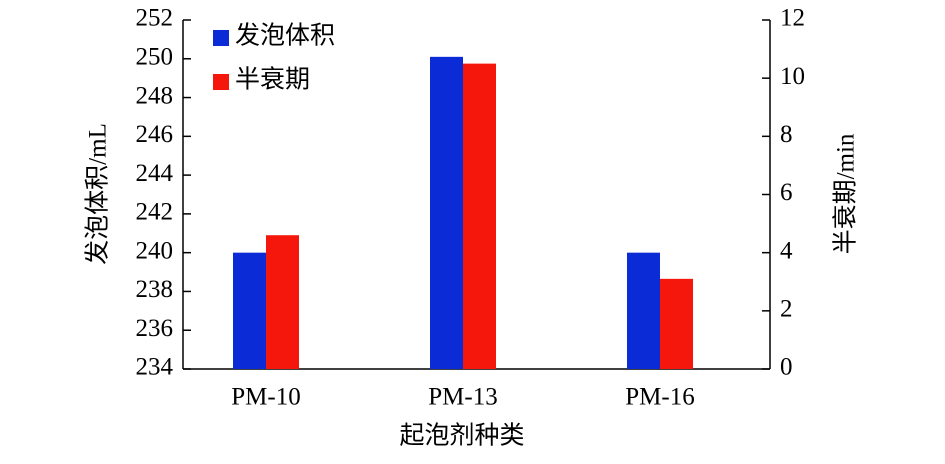  What do you see at coordinates (155, 95) in the screenshot?
I see `y-tick-label: 248` at bounding box center [155, 95].